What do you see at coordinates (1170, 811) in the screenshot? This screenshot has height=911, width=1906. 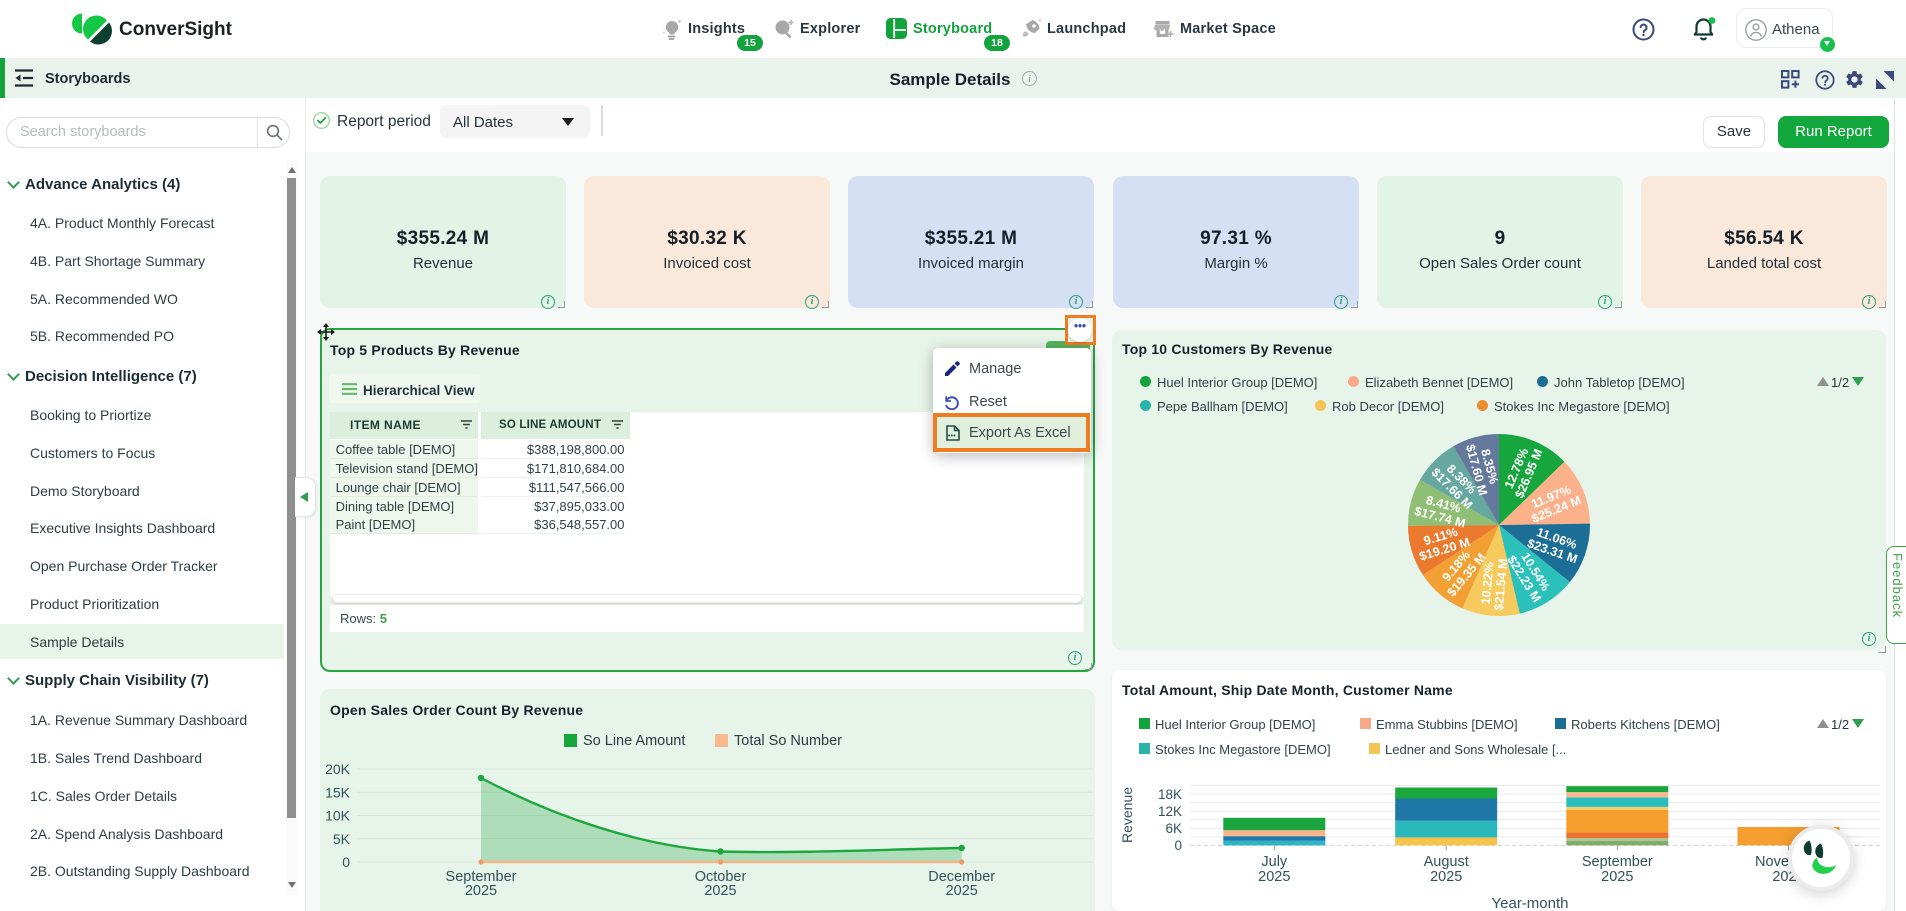 I see `svg-text: 12K` at bounding box center [1170, 811].